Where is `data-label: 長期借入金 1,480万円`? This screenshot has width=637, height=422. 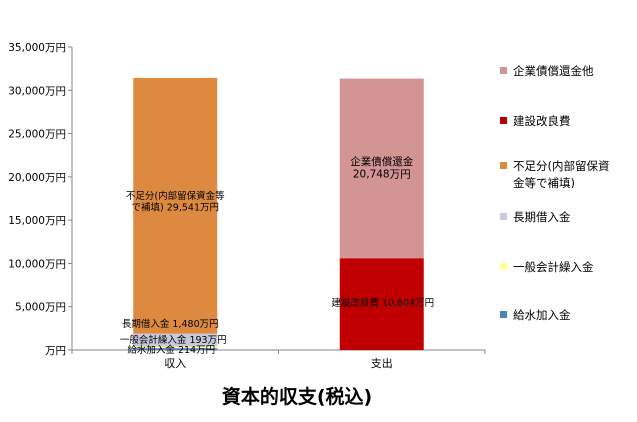
data-label: 長期借入金 1,480万円 is located at coordinates (170, 324).